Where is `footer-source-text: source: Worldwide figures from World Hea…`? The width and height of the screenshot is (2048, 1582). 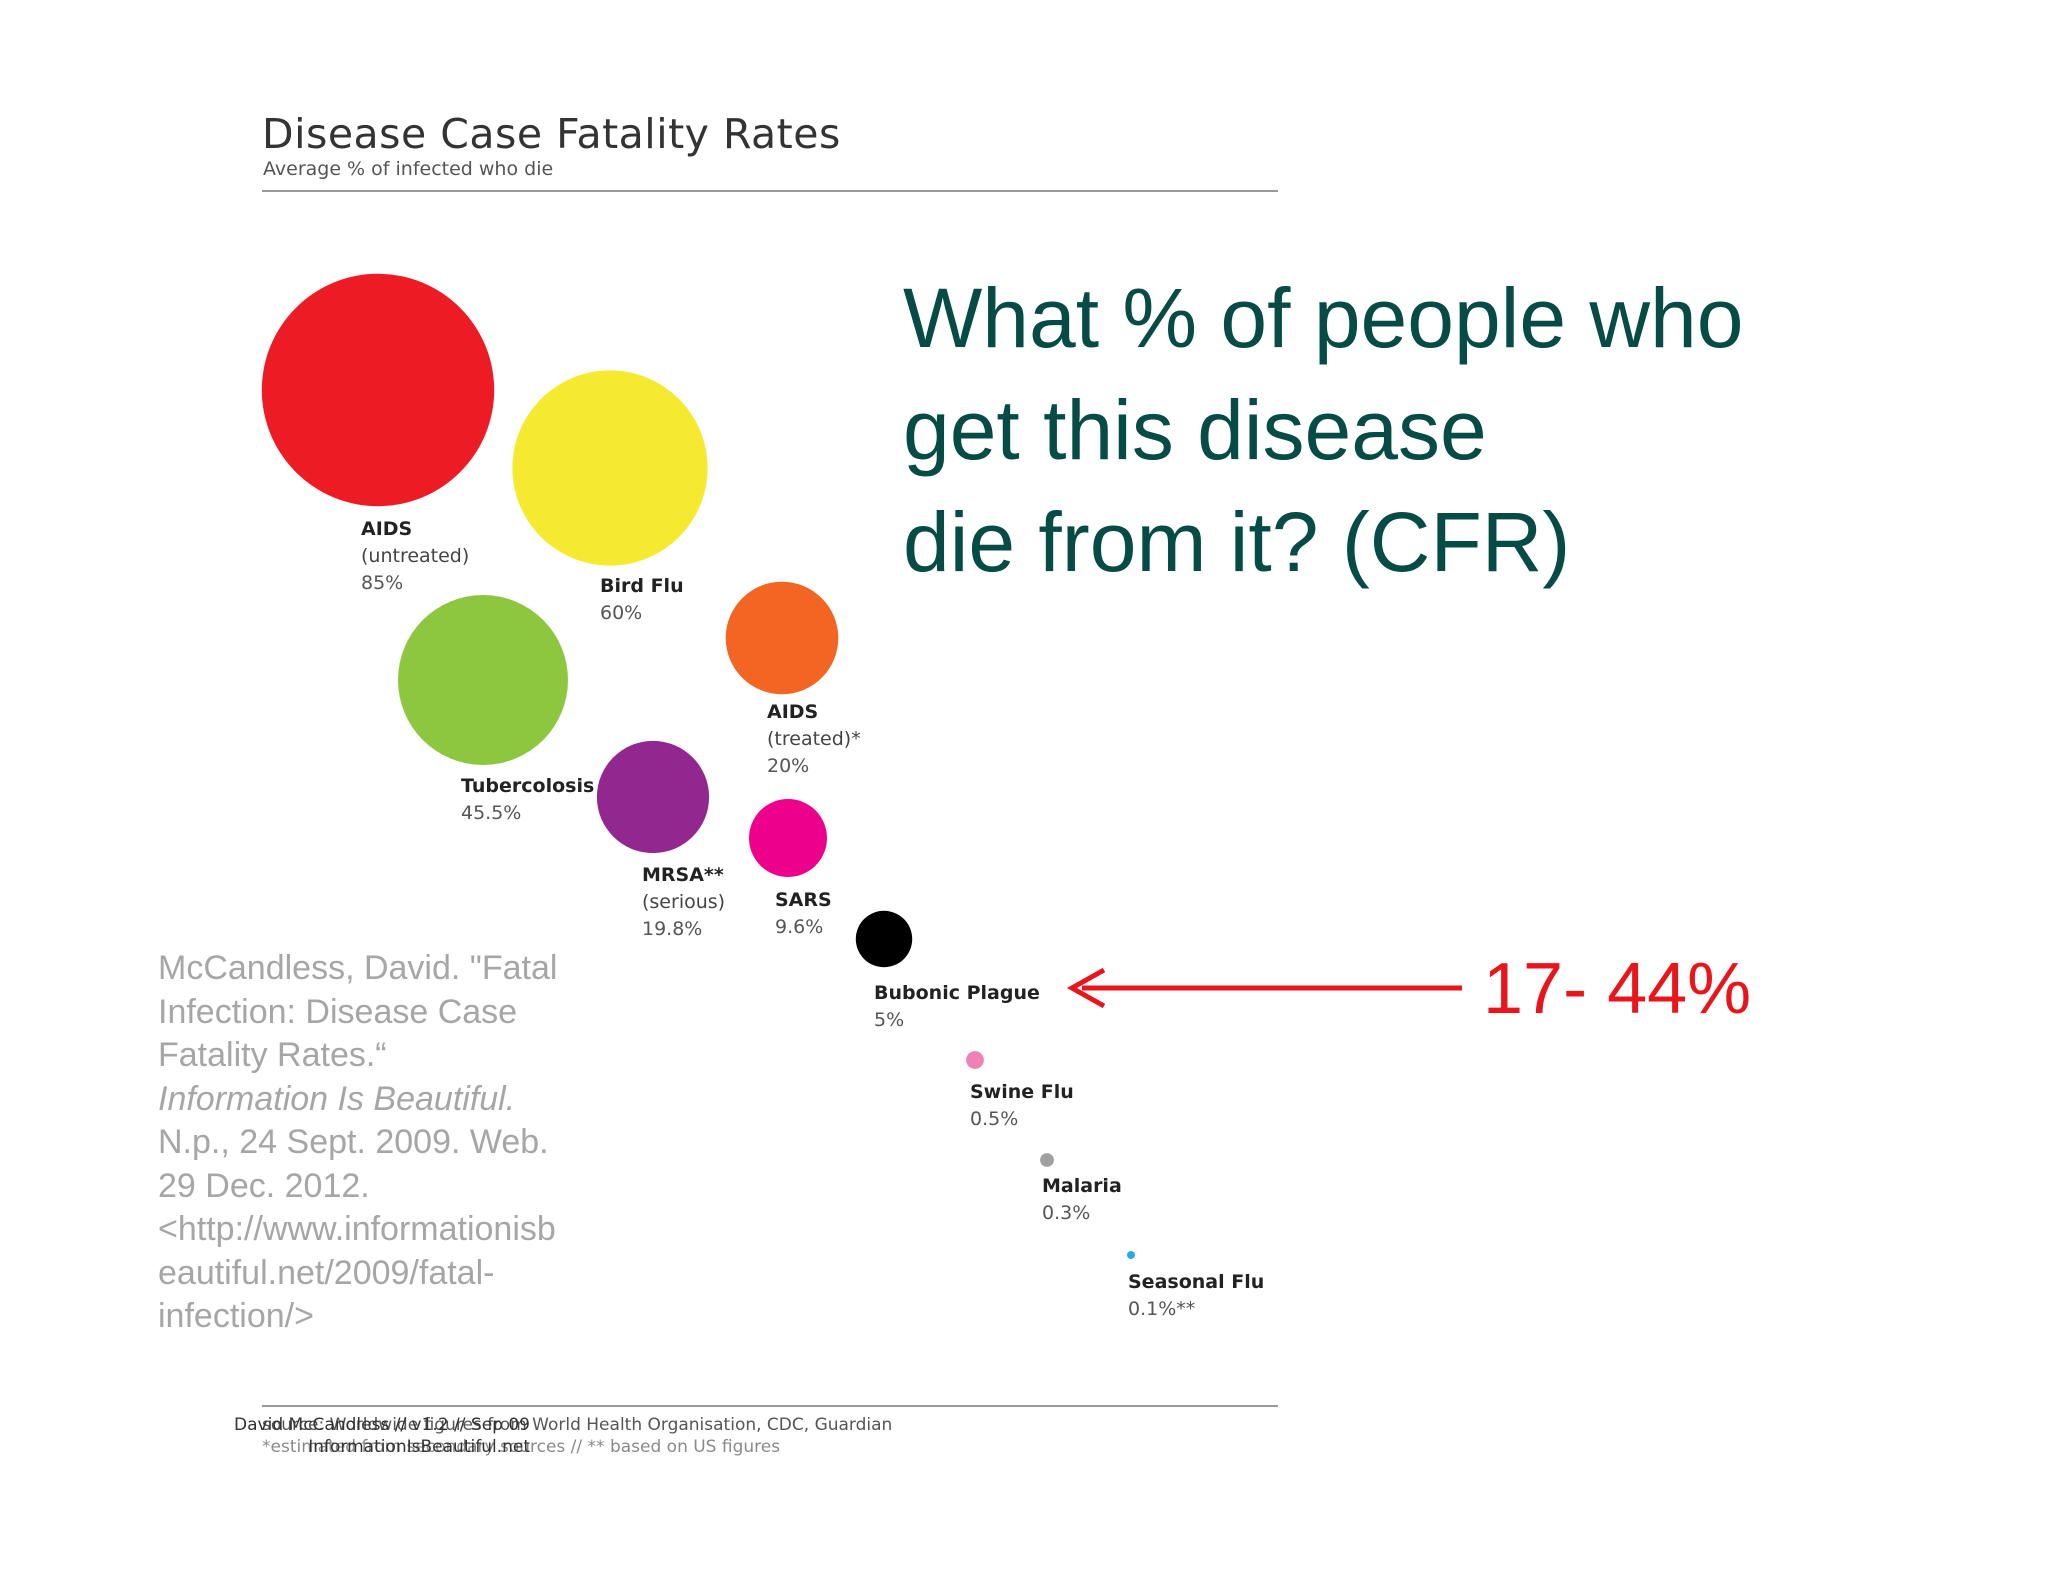 footer-source-text: source: Worldwide figures from World Hea… is located at coordinates (577, 1425).